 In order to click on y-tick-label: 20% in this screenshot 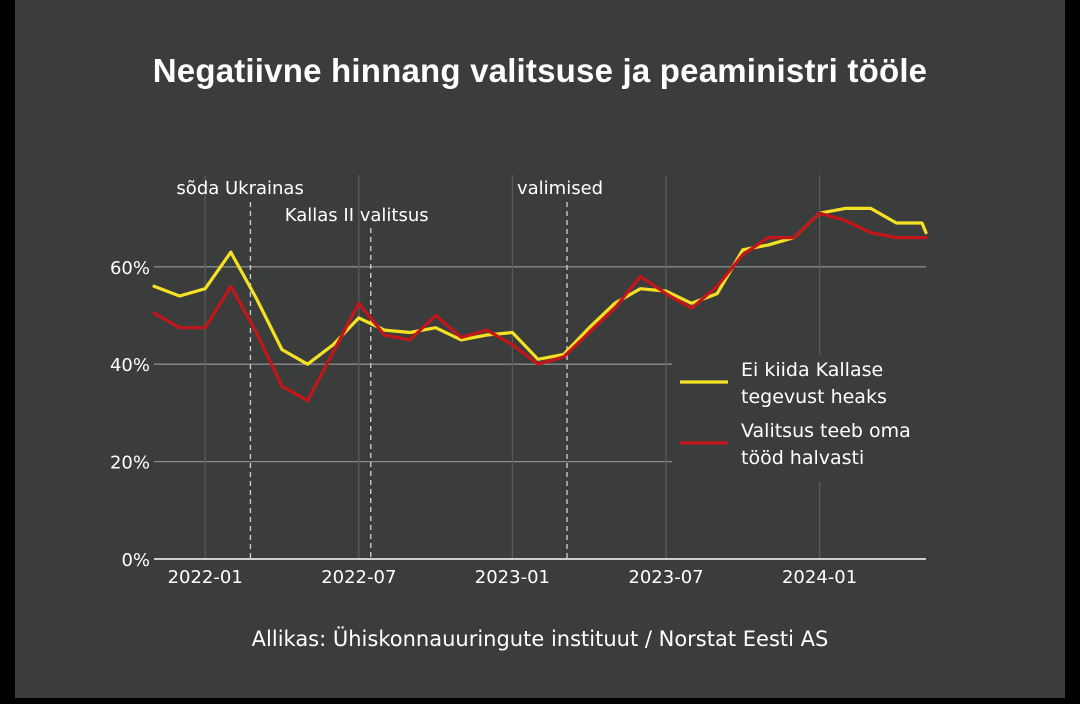, I will do `click(130, 463)`.